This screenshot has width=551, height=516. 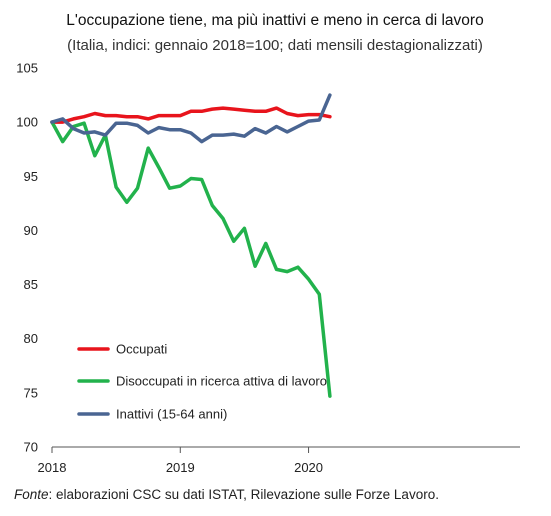 I want to click on y-tick-label: 95, so click(x=31, y=176).